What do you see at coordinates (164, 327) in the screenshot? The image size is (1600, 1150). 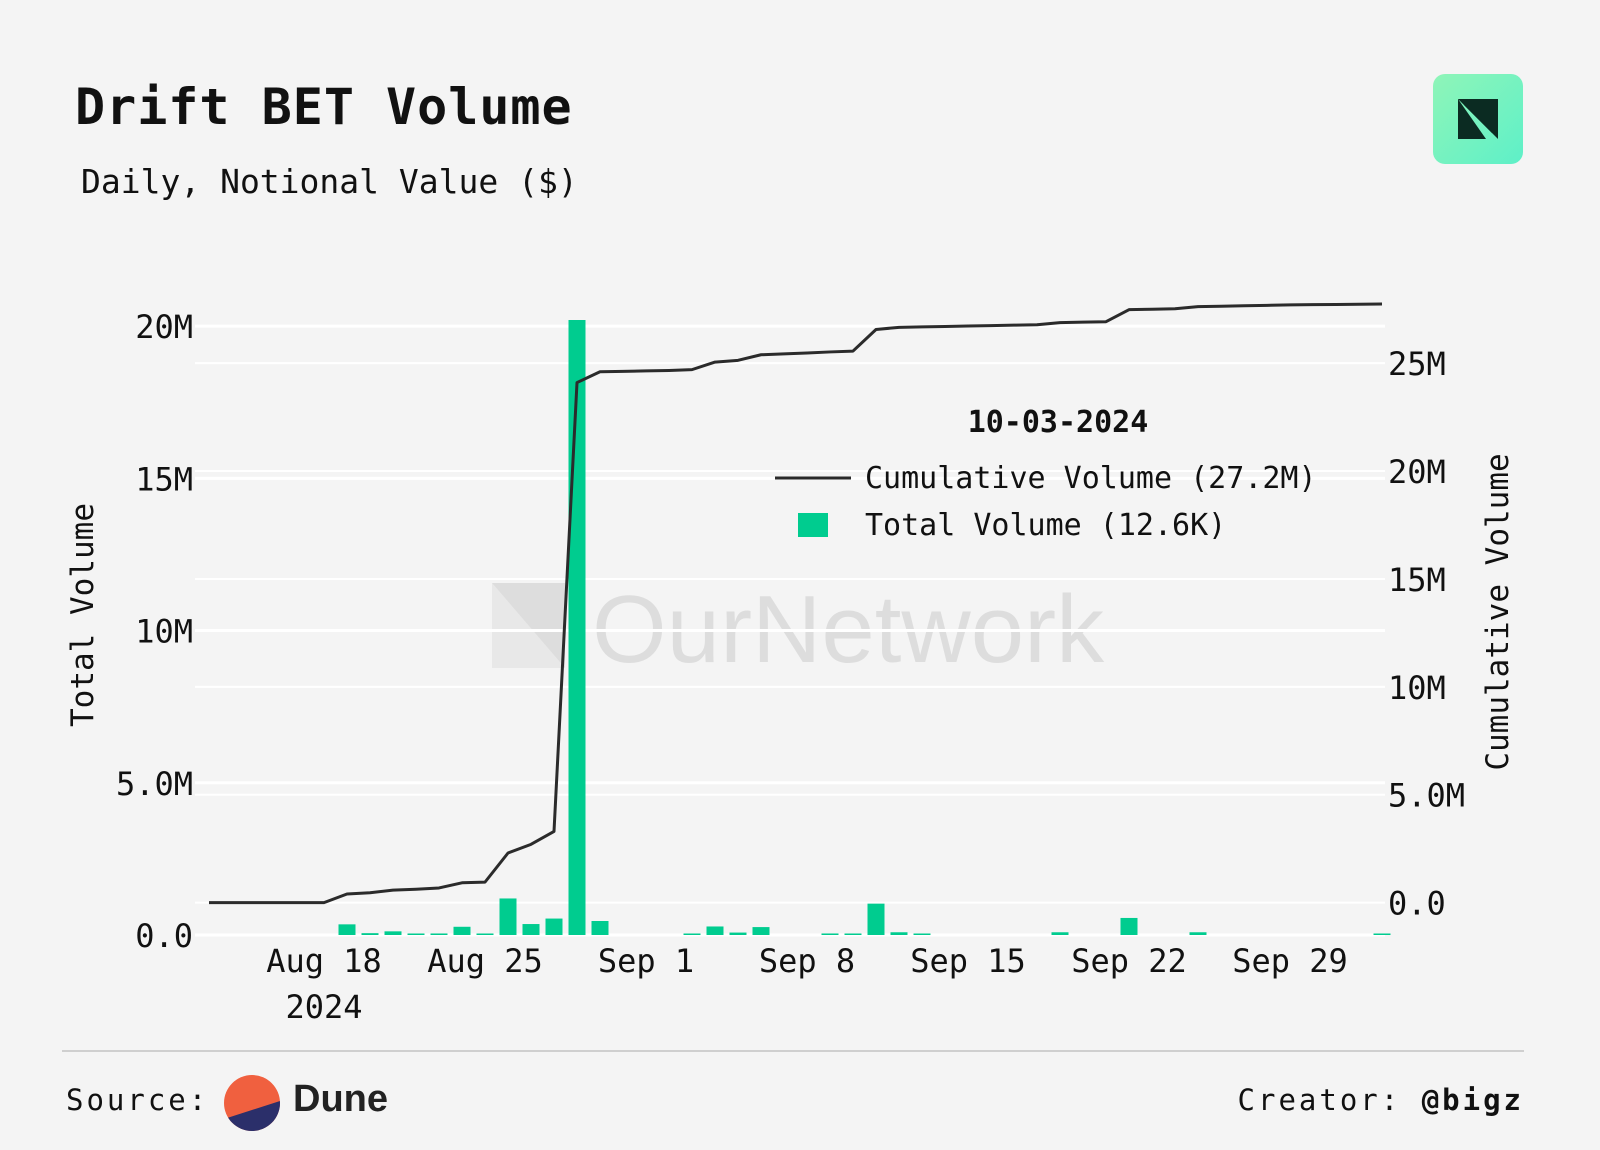 I see `y-tick-label-left: 20M` at bounding box center [164, 327].